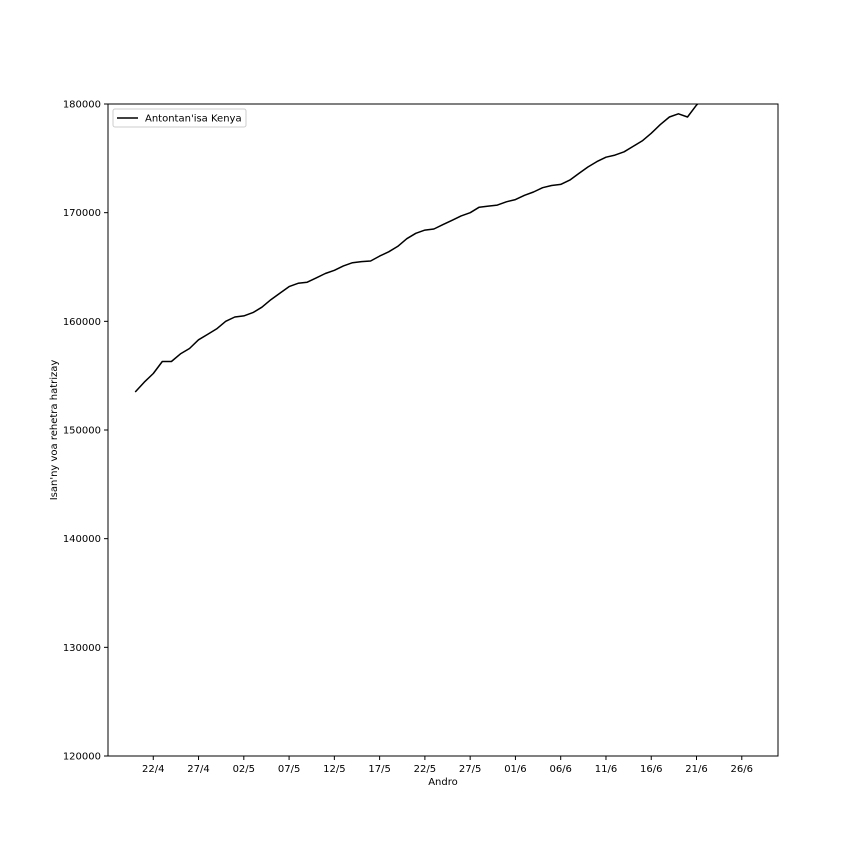 This screenshot has height=864, width=864. Describe the element at coordinates (82, 431) in the screenshot. I see `y-tick-label: 150000` at that location.